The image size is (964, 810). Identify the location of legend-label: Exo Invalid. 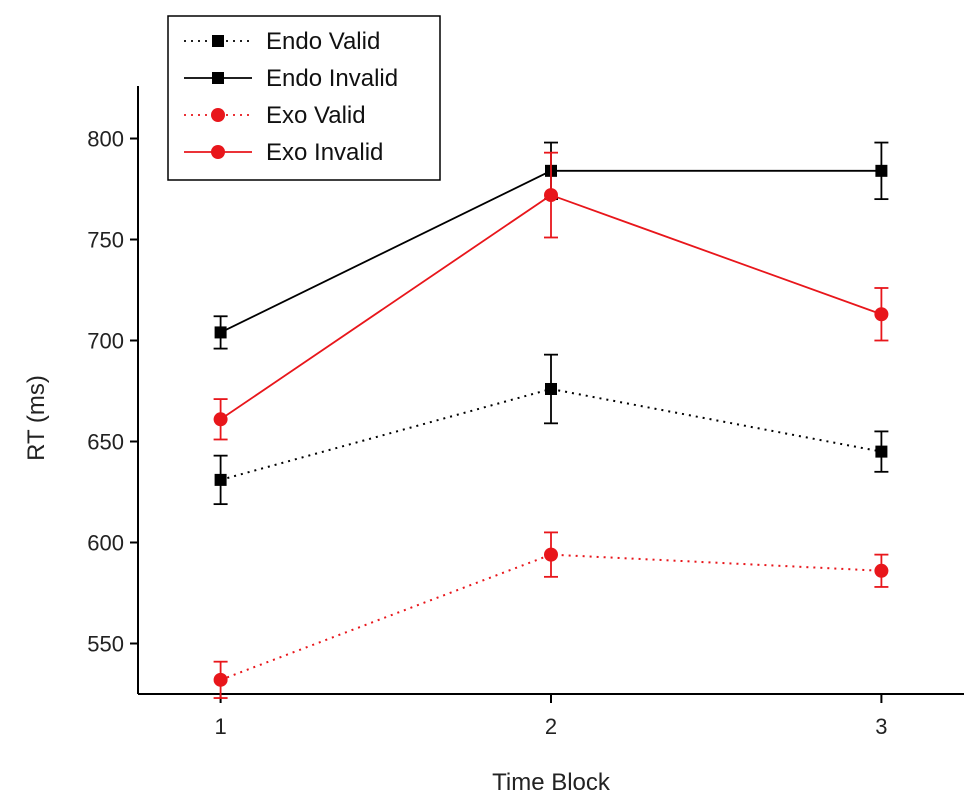
(324, 152).